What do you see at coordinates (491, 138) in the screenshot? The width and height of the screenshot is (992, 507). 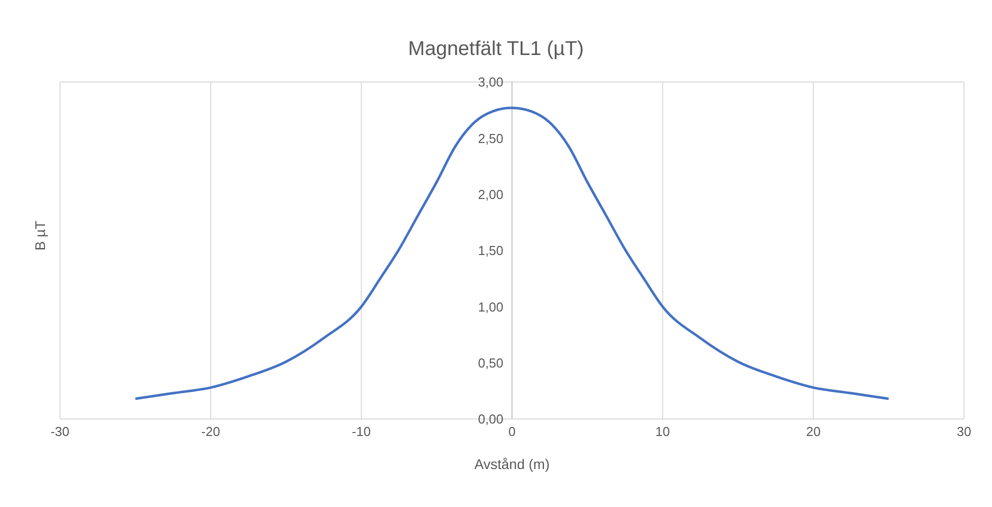 I see `y-tick-label: 2,50` at bounding box center [491, 138].